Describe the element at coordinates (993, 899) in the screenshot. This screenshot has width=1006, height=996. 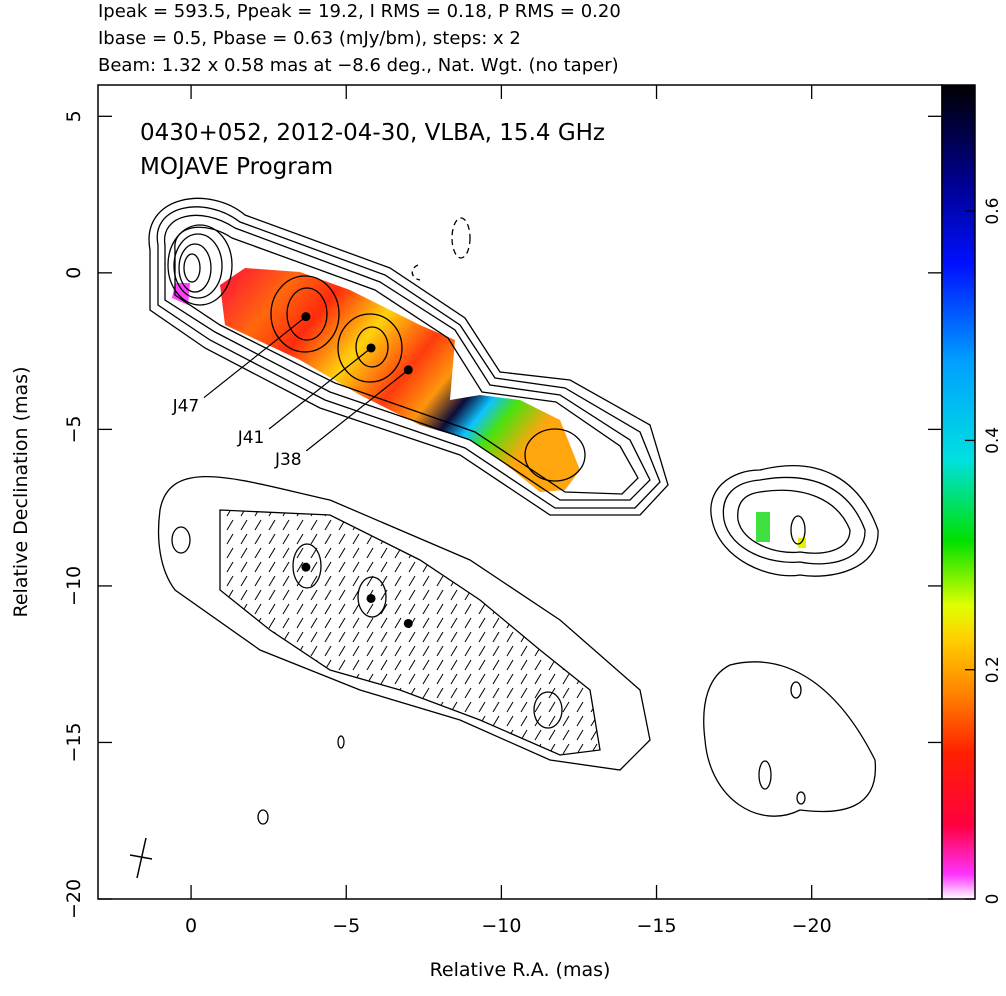
I see `colorbar-tick-label: 0` at that location.